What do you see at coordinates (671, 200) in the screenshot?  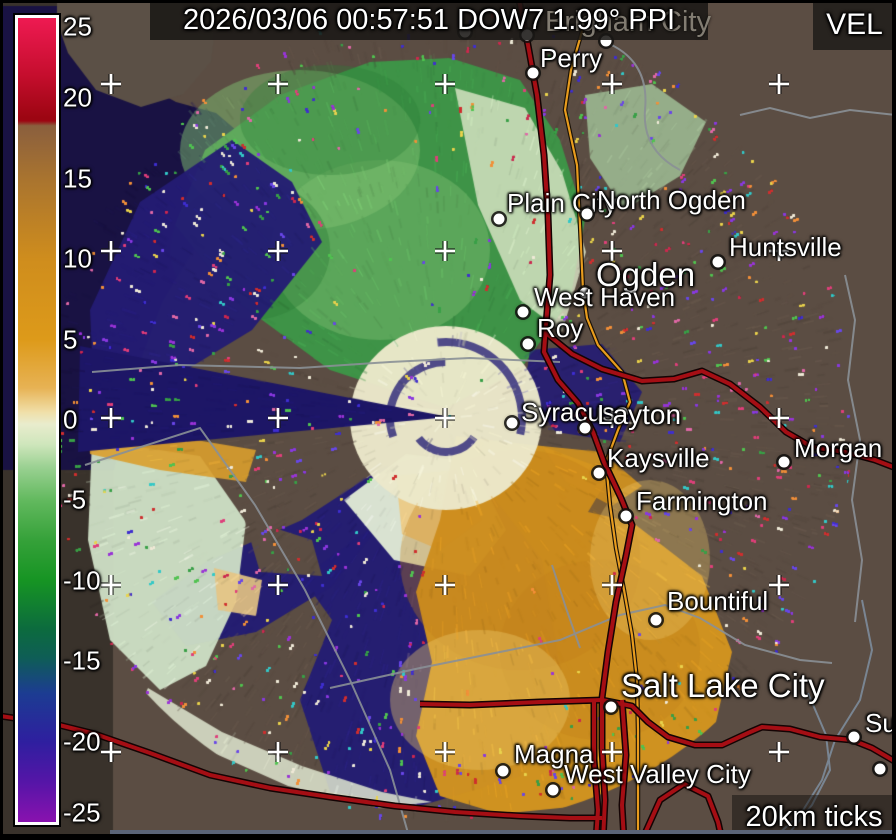 I see `city-label: North Ogden` at bounding box center [671, 200].